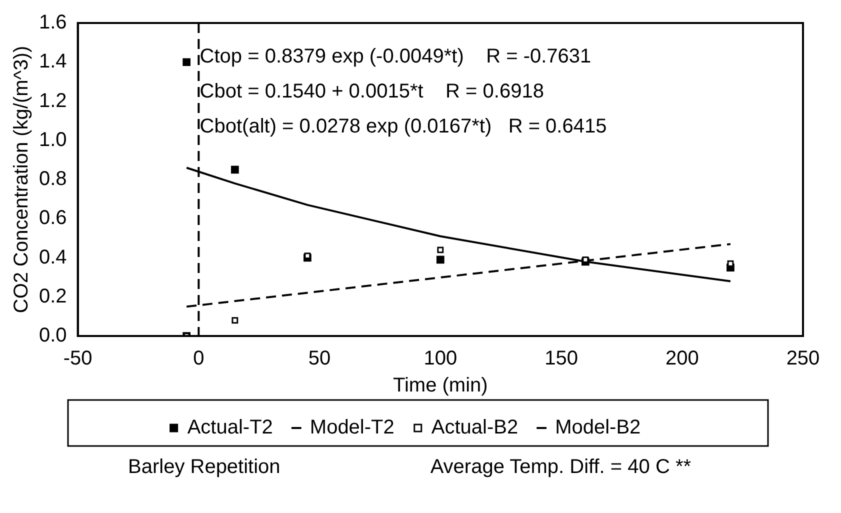  What do you see at coordinates (198, 359) in the screenshot?
I see `x-tick-label: 0` at bounding box center [198, 359].